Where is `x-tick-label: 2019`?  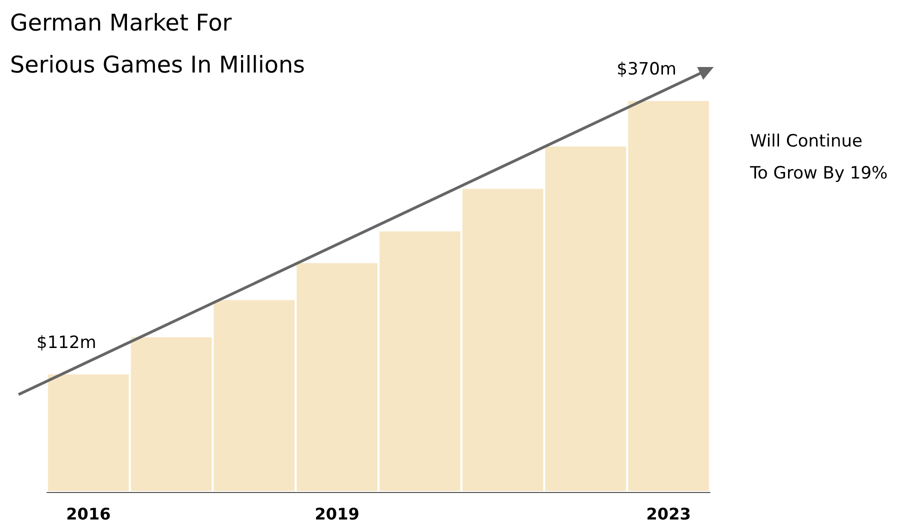 x-tick-label: 2019 is located at coordinates (337, 514).